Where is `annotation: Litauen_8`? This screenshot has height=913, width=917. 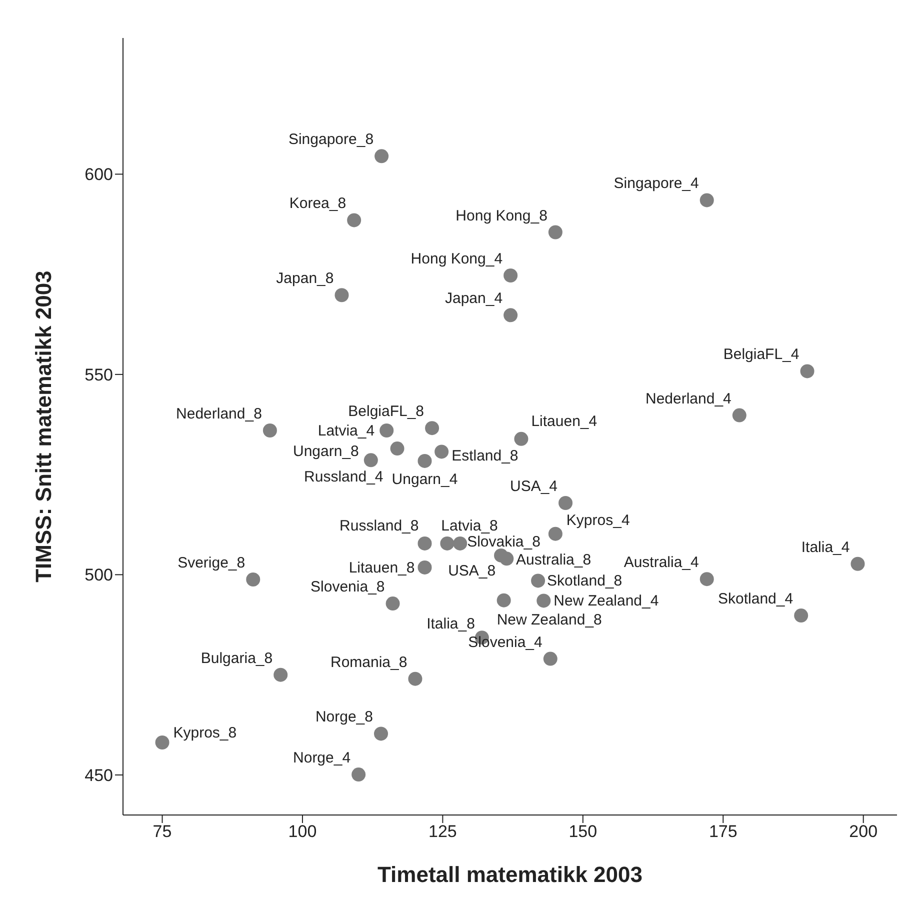
annotation: Litauen_8 is located at coordinates (381, 567).